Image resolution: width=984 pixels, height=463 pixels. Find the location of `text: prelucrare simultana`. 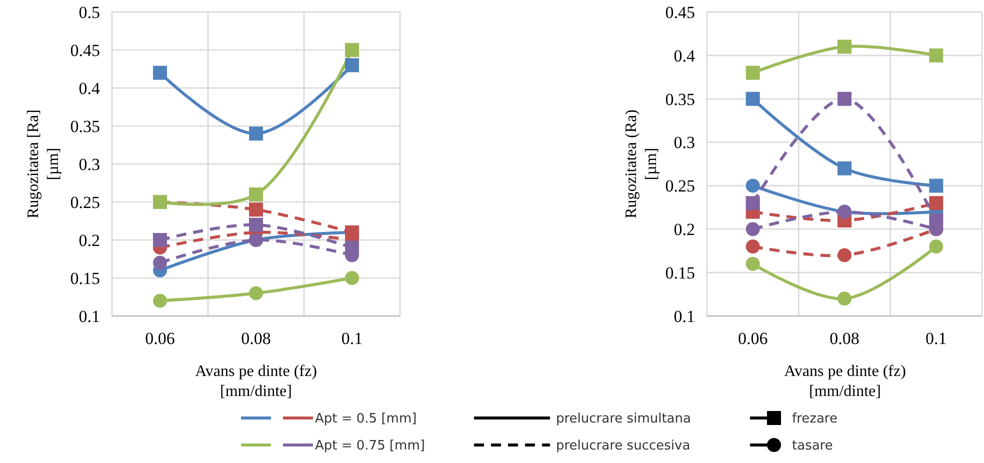

text: prelucrare simultana is located at coordinates (623, 419).